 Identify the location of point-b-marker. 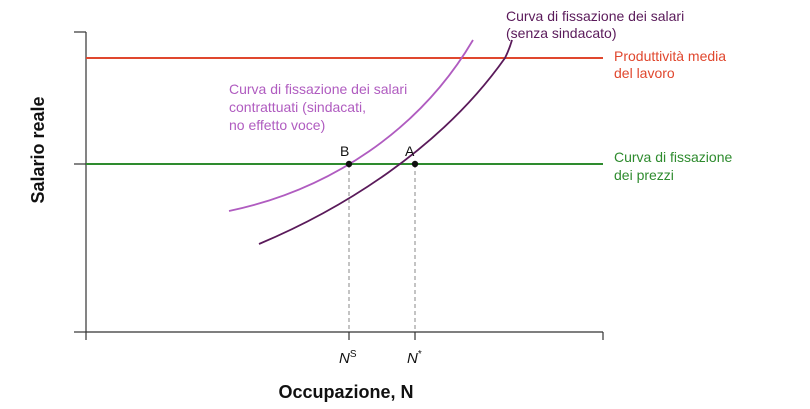
(349, 164).